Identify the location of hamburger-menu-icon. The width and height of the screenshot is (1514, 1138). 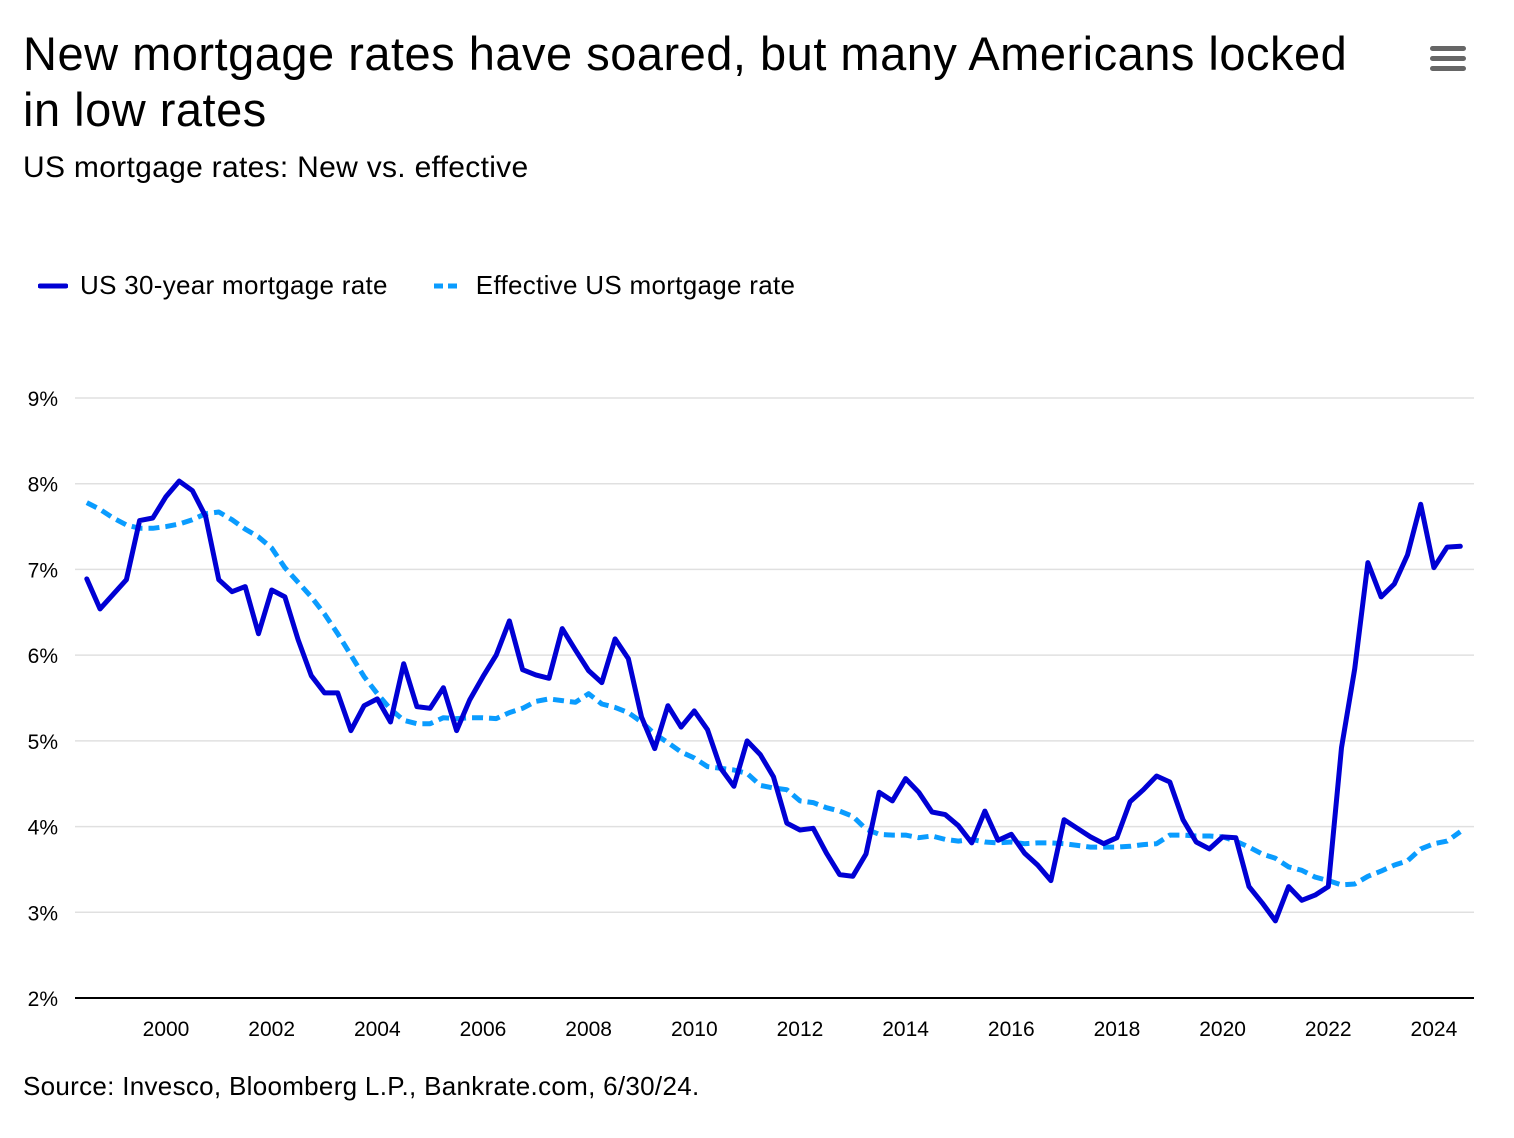
(1448, 60).